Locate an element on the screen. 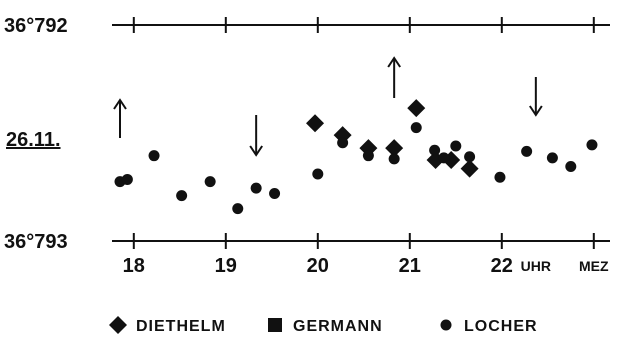 This screenshot has width=618, height=347. legend-diamond-icon is located at coordinates (118, 325).